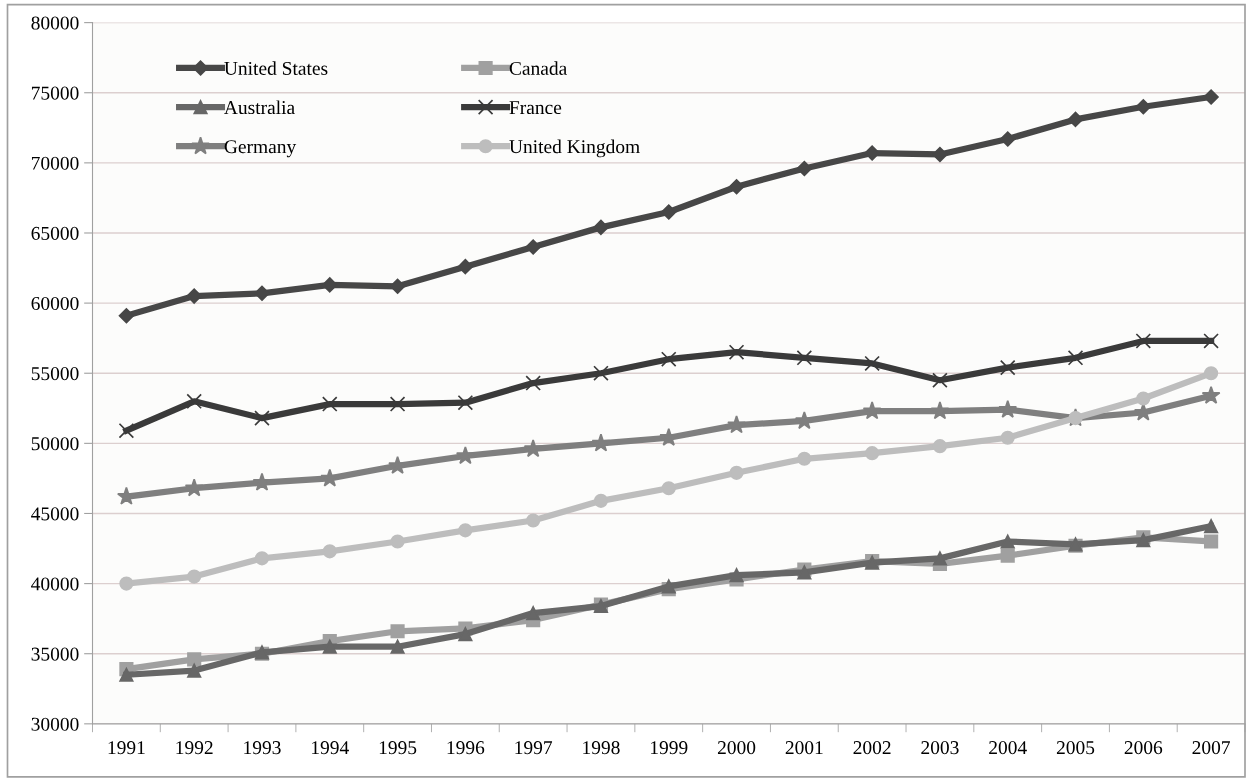 The height and width of the screenshot is (780, 1250). What do you see at coordinates (194, 748) in the screenshot?
I see `x-tick-label: 1992` at bounding box center [194, 748].